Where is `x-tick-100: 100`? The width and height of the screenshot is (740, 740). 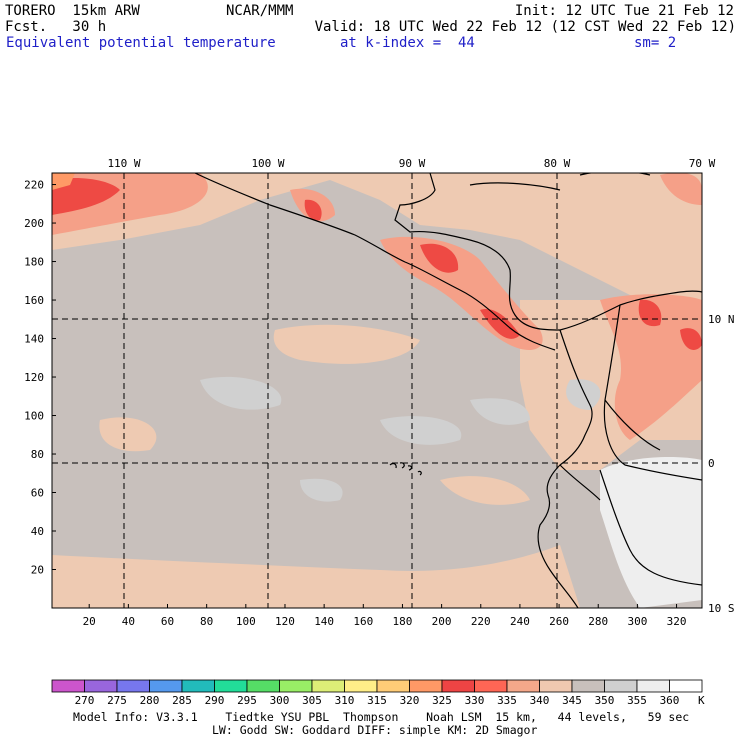 x-tick-100: 100 is located at coordinates (246, 621).